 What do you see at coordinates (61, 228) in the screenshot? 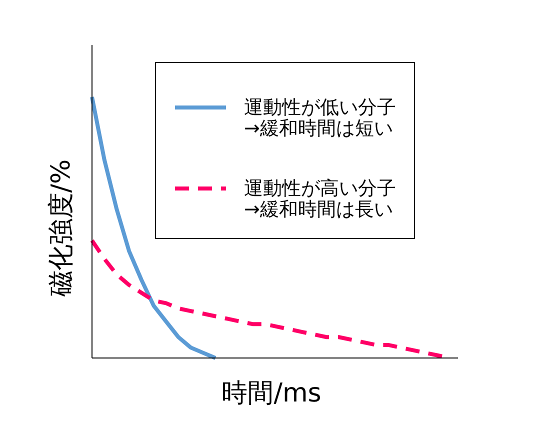
I see `y-axis-title: 磁化強度/%` at bounding box center [61, 228].